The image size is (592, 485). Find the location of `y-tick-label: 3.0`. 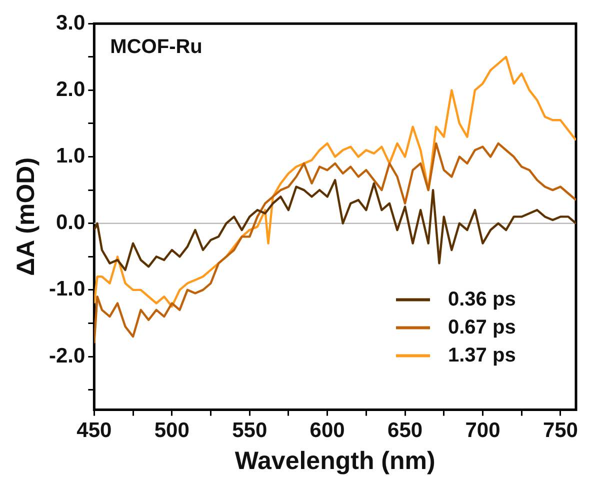

y-tick-label: 3.0 is located at coordinates (71, 22).